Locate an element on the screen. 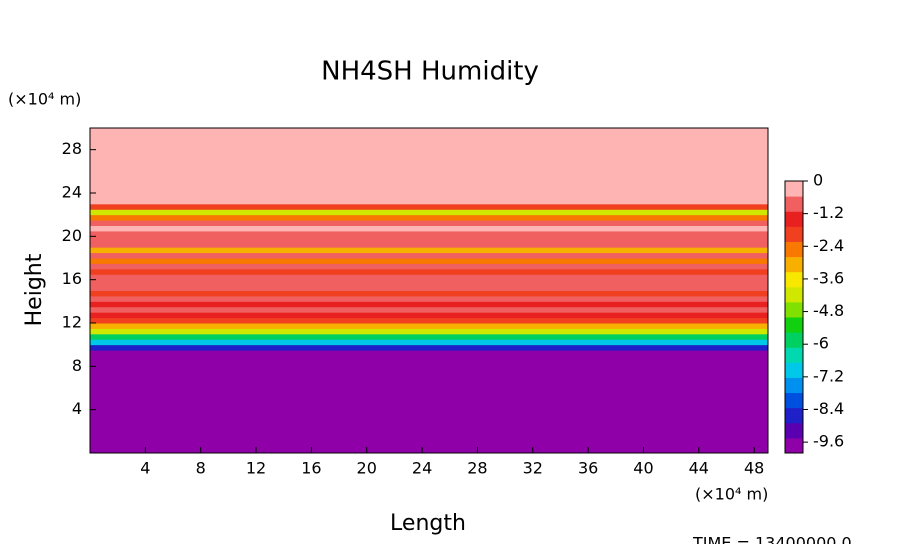 The image size is (904, 544). x-tick-label: 40 is located at coordinates (643, 468).